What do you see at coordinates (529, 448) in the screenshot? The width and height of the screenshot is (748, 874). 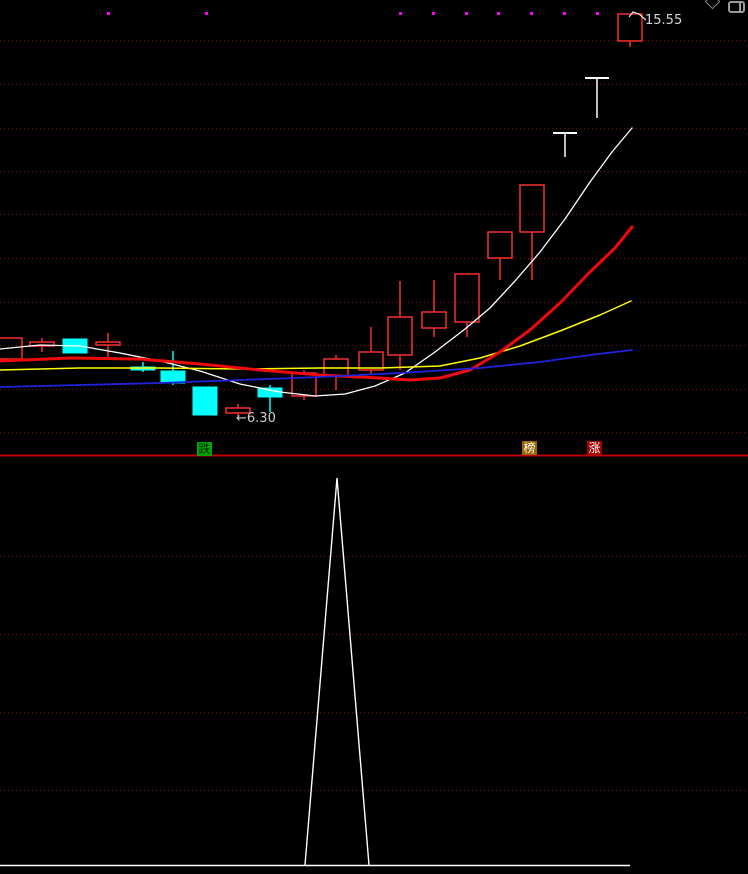 I see `rank-list-badge: 榜` at bounding box center [529, 448].